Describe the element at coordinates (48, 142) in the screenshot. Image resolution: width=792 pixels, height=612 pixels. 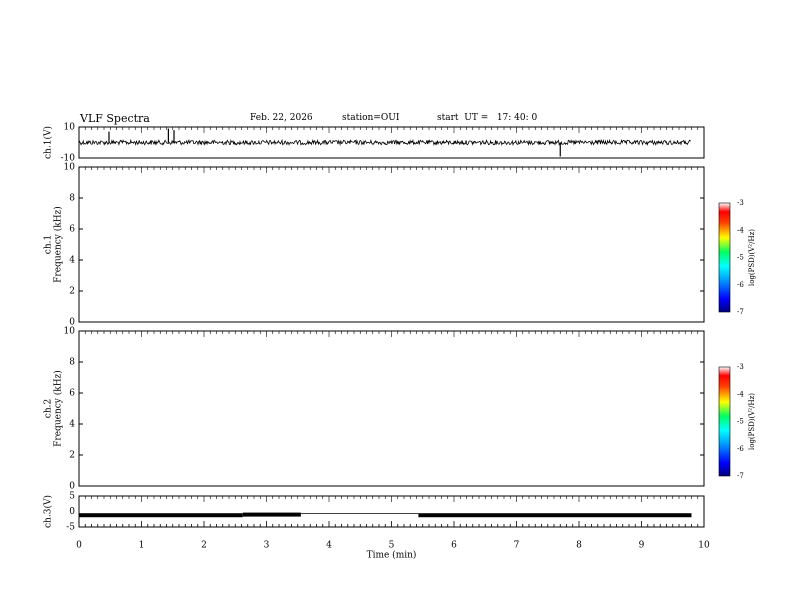
I see `ch1-y-axis-label: ch.1(V)` at that location.